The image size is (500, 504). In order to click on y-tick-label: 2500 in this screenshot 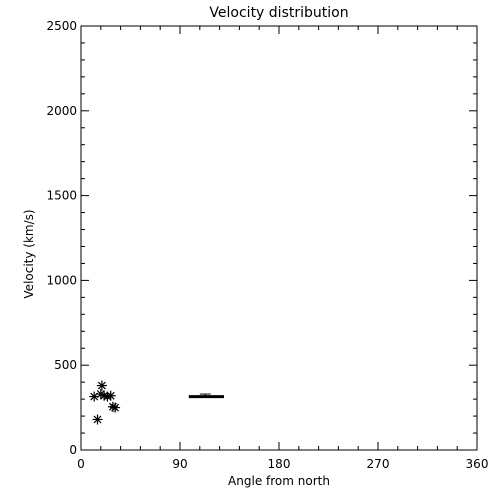, I will do `click(61, 26)`.